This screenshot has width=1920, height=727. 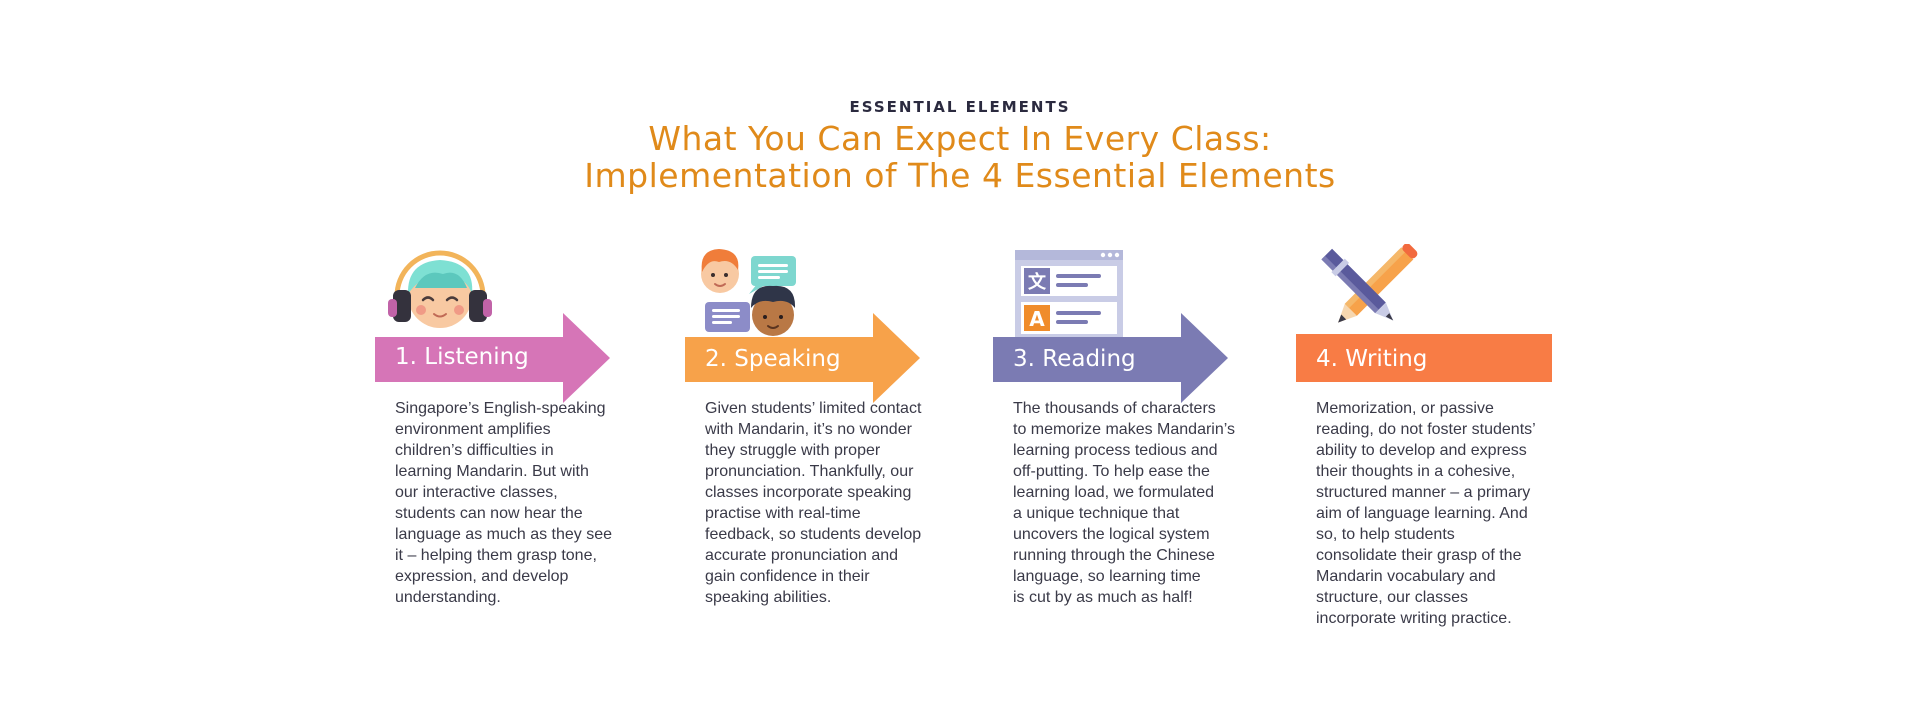 What do you see at coordinates (462, 357) in the screenshot?
I see `step-label-listening: 1. Listening` at bounding box center [462, 357].